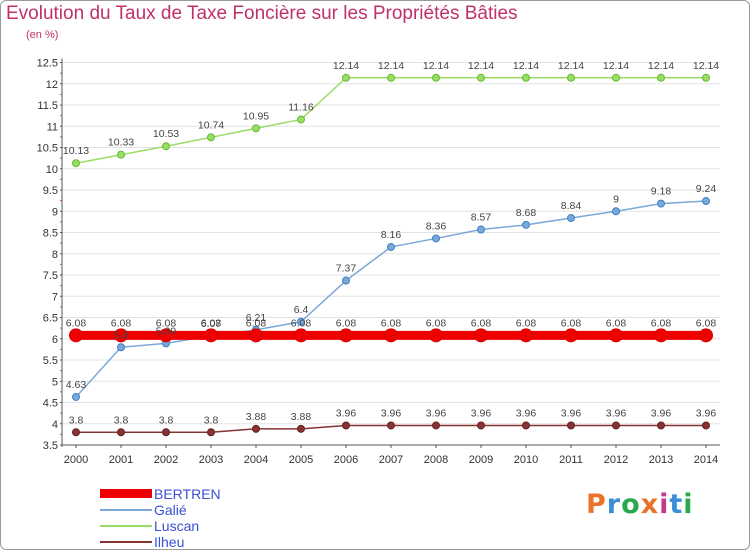 Image resolution: width=750 pixels, height=550 pixels. Describe the element at coordinates (650, 504) in the screenshot. I see `logo-letter: x` at that location.